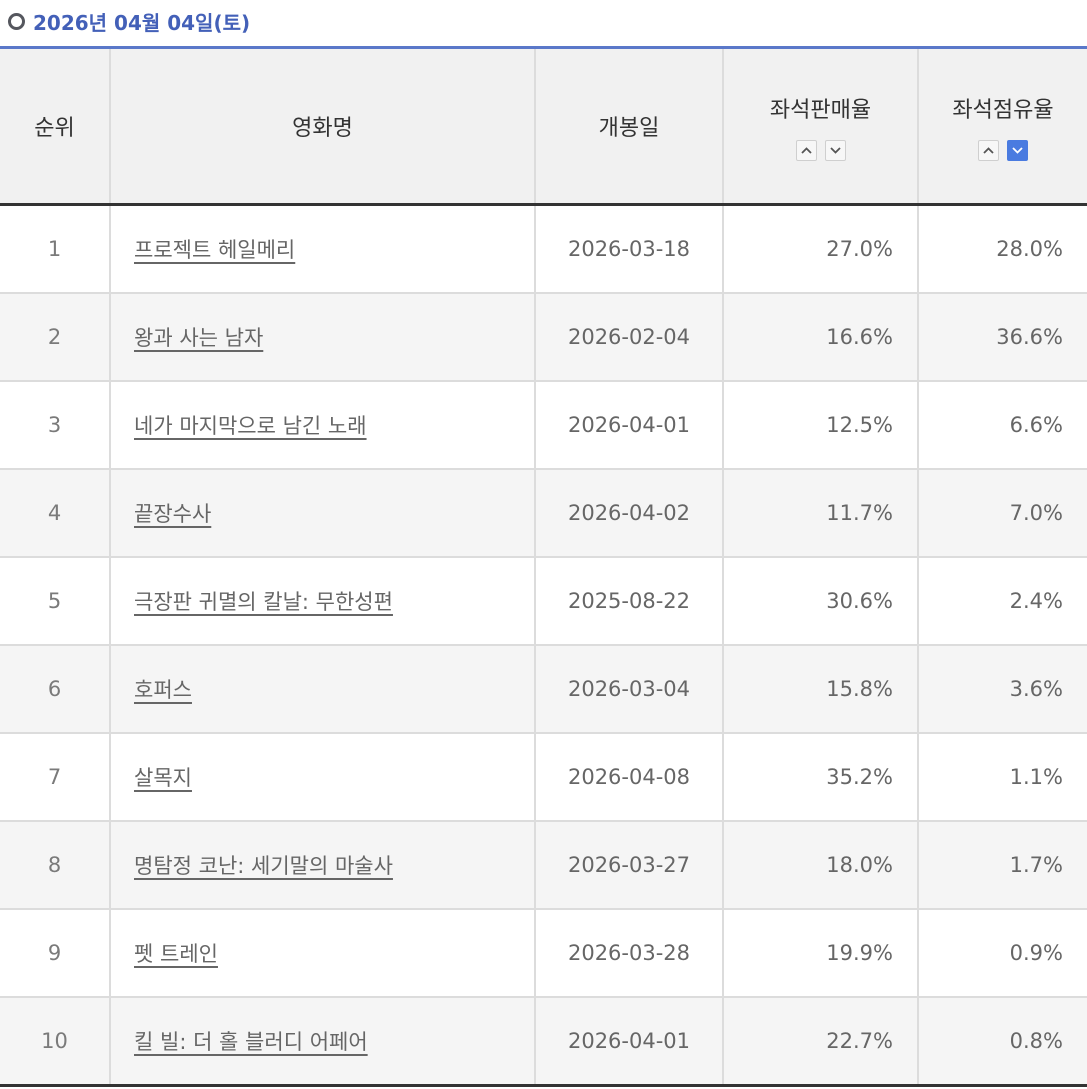  Describe the element at coordinates (55, 953) in the screenshot. I see `rank-cell: 9` at that location.